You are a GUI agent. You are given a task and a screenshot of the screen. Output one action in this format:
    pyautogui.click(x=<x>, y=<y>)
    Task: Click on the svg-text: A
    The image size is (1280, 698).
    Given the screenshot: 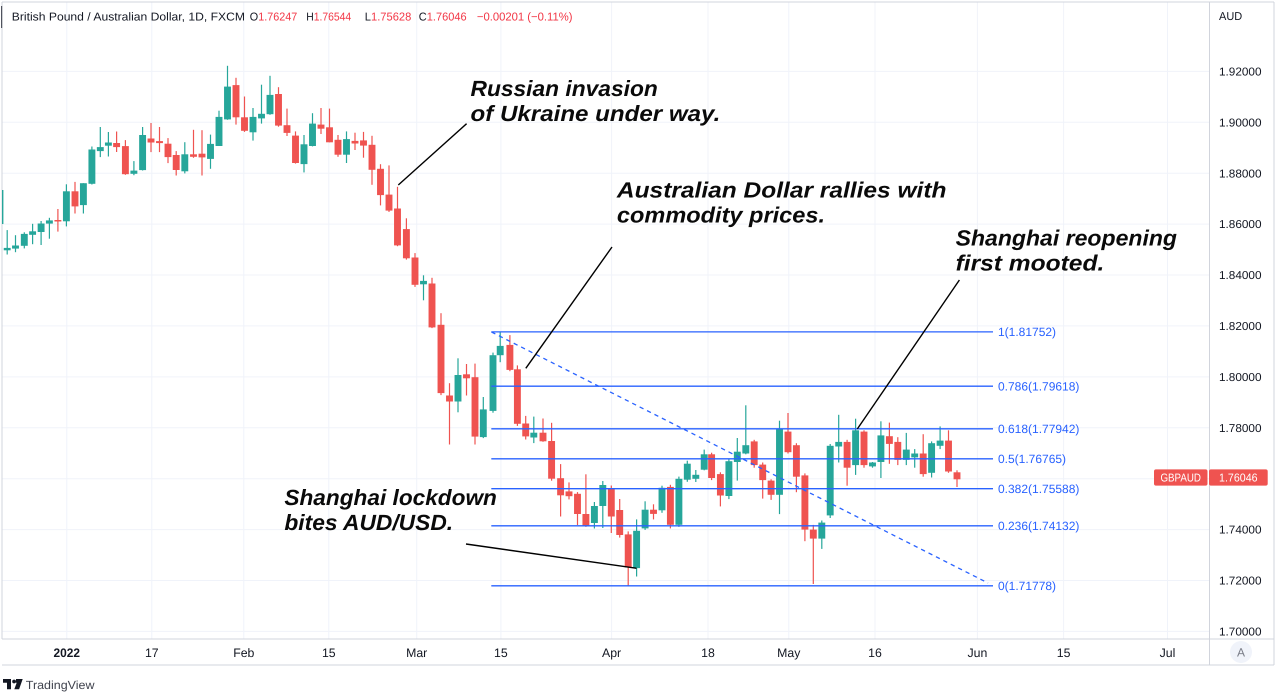 What is the action you would take?
    pyautogui.click(x=1241, y=653)
    